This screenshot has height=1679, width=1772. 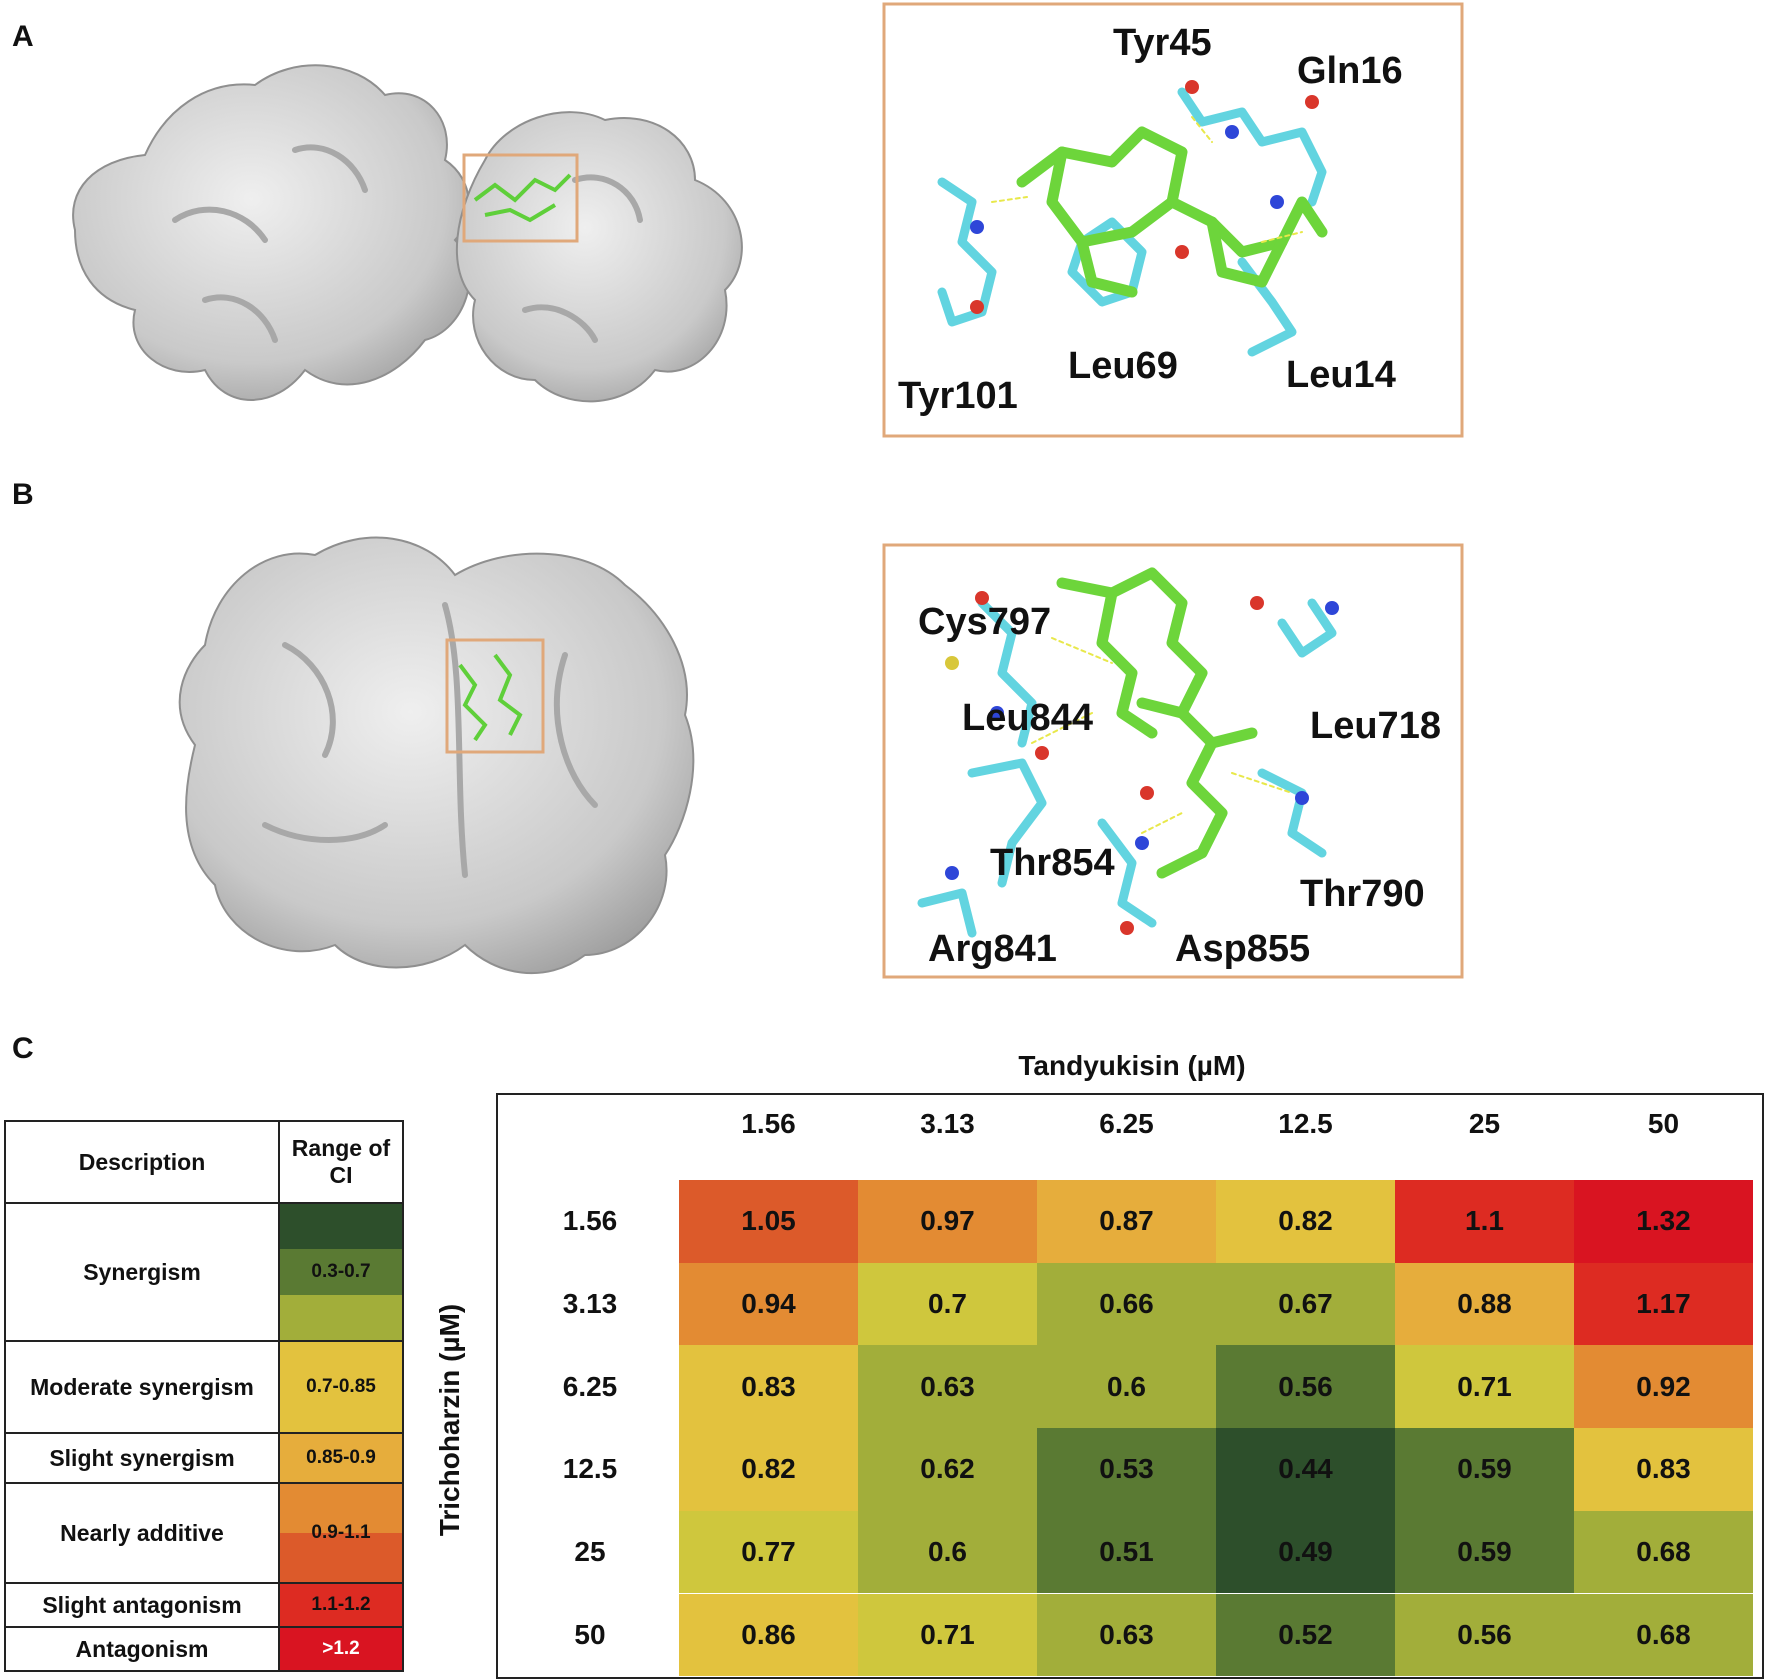 What do you see at coordinates (590, 1634) in the screenshot?
I see `heatmap-row-header: 50` at bounding box center [590, 1634].